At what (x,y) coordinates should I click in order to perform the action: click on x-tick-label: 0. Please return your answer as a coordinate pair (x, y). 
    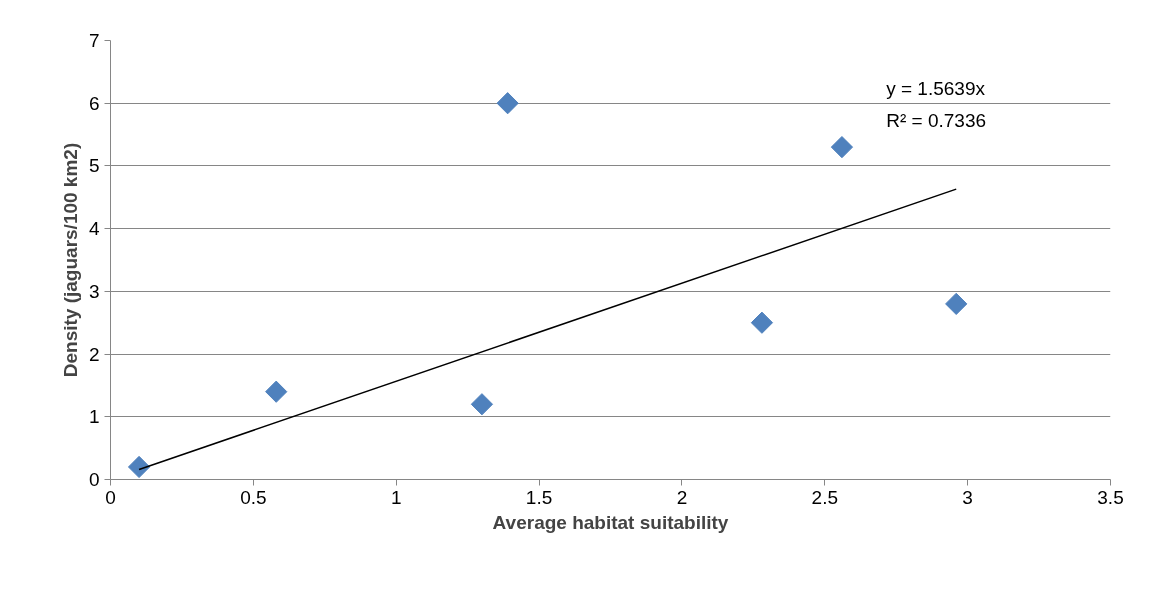
    Looking at the image, I should click on (110, 497).